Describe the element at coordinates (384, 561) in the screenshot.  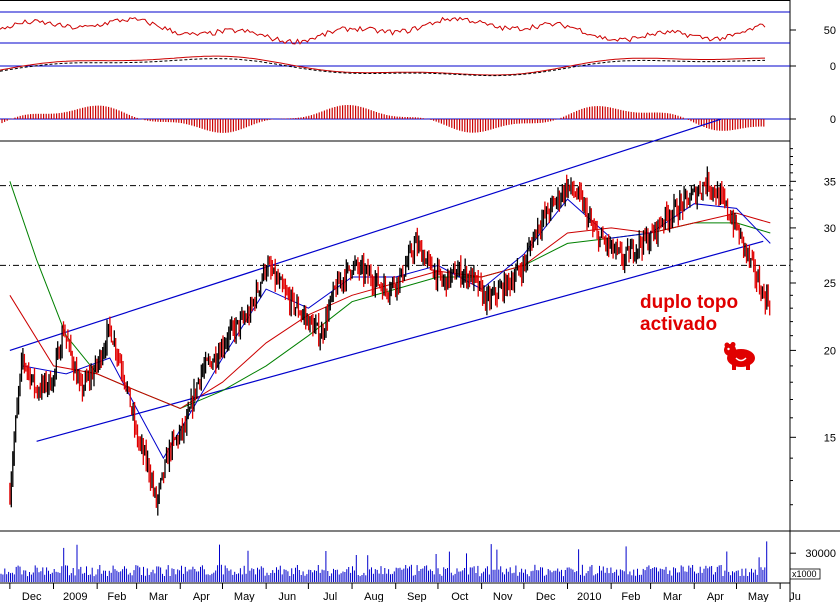
I see `volume-panel` at that location.